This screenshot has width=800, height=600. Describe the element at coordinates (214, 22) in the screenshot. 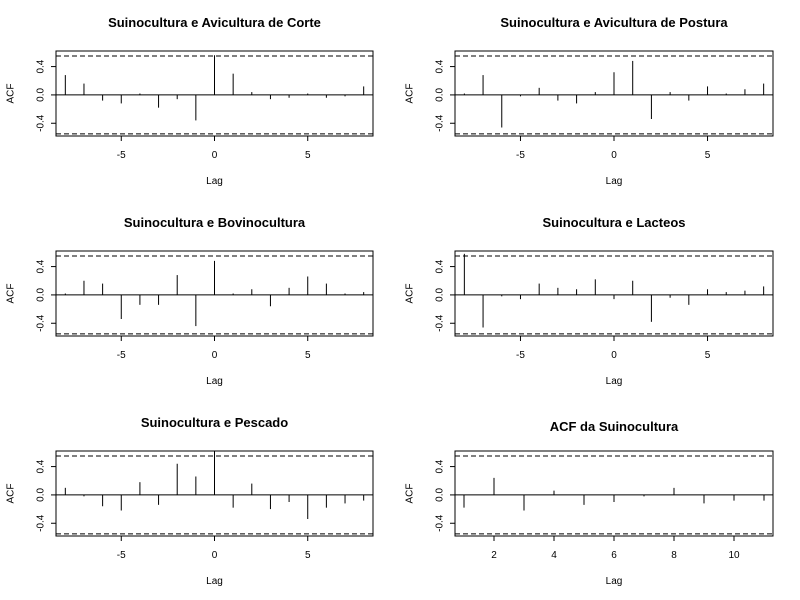

I see `chart-title-0: Suinocultura e Avicultura de Corte` at that location.